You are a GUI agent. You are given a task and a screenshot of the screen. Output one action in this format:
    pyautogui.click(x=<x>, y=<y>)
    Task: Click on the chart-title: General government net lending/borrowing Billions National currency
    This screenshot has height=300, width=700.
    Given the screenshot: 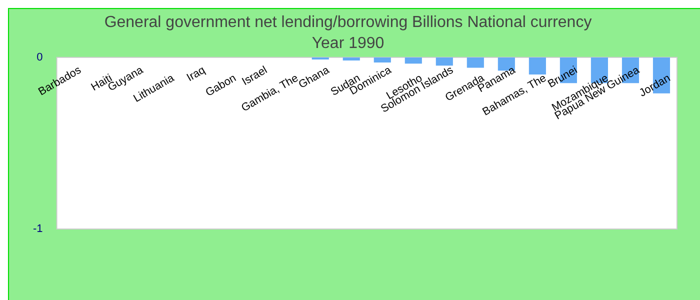 What is the action you would take?
    pyautogui.click(x=348, y=23)
    